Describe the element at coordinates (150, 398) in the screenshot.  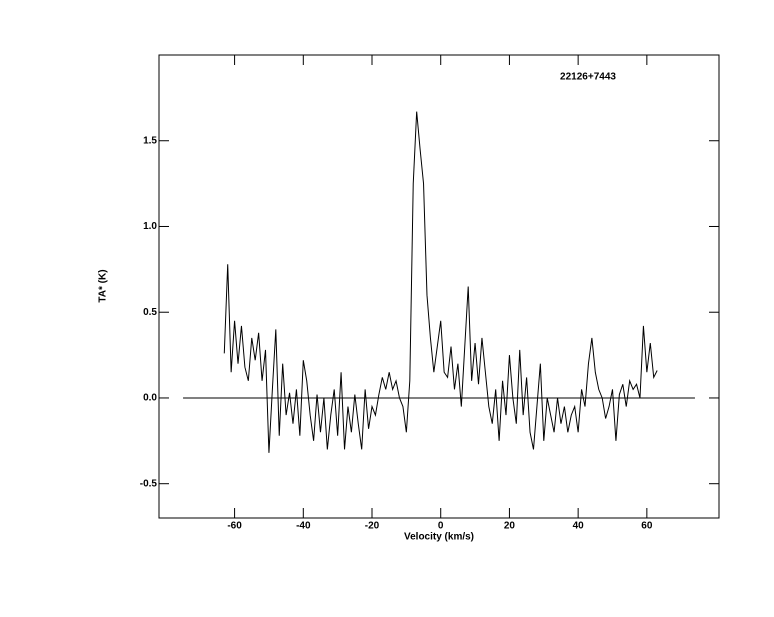
I see `y-tick-label: 0.0` at that location.